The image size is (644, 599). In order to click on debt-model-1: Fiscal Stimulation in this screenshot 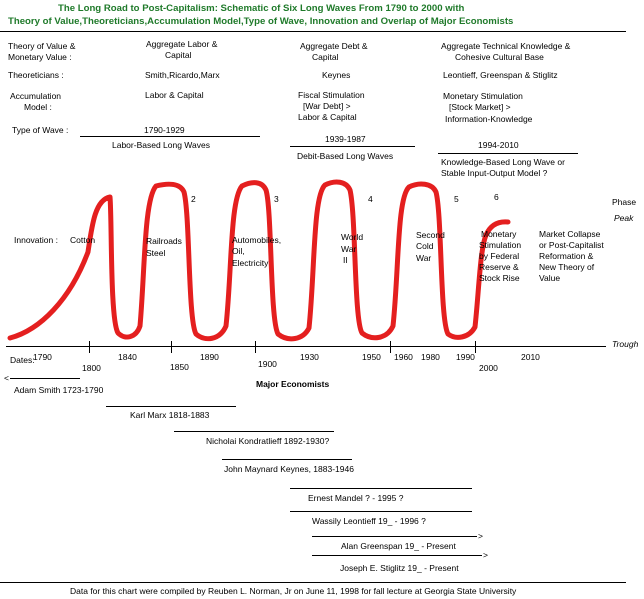, I will do `click(331, 95)`.